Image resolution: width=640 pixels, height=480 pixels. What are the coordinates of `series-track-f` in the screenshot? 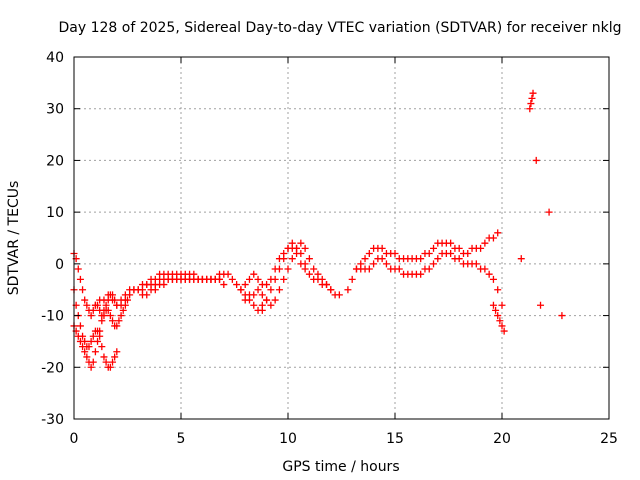 It's located at (290, 271).